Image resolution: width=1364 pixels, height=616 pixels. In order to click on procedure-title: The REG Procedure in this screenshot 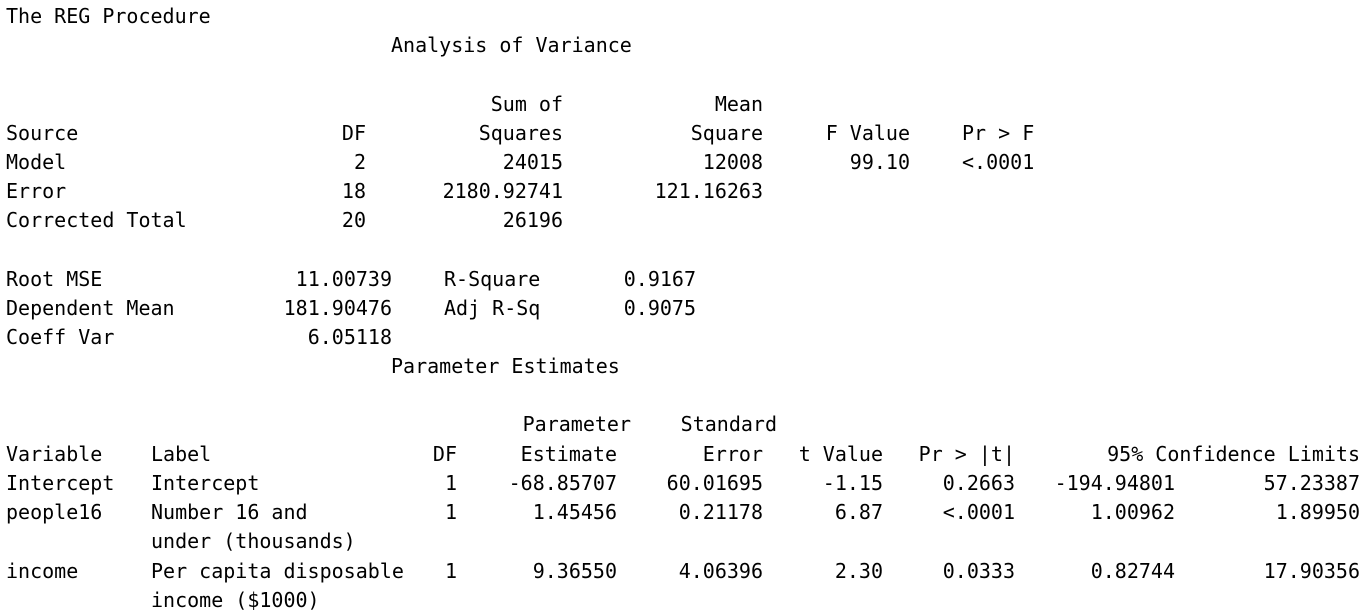, I will do `click(108, 16)`.